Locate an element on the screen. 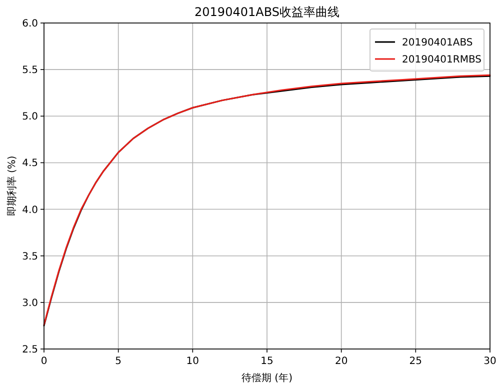  x-tick-label: 15 is located at coordinates (267, 361).